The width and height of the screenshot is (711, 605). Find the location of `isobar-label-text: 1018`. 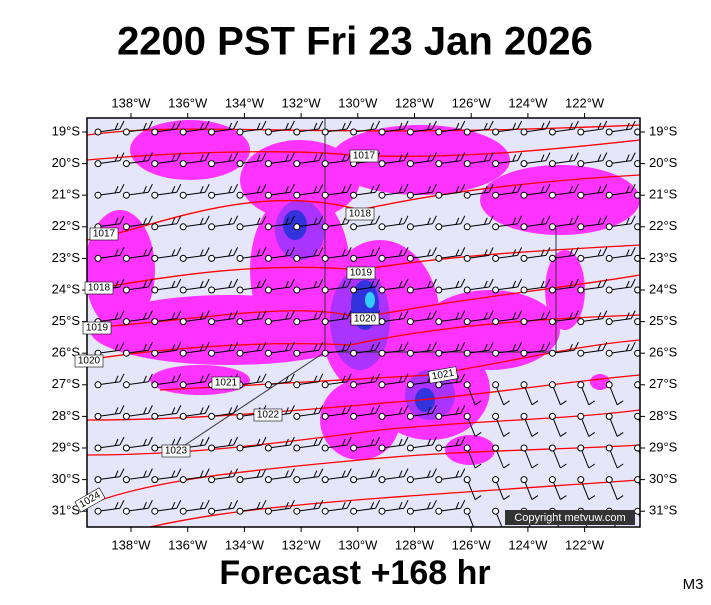

isobar-label-text: 1018 is located at coordinates (99, 288).